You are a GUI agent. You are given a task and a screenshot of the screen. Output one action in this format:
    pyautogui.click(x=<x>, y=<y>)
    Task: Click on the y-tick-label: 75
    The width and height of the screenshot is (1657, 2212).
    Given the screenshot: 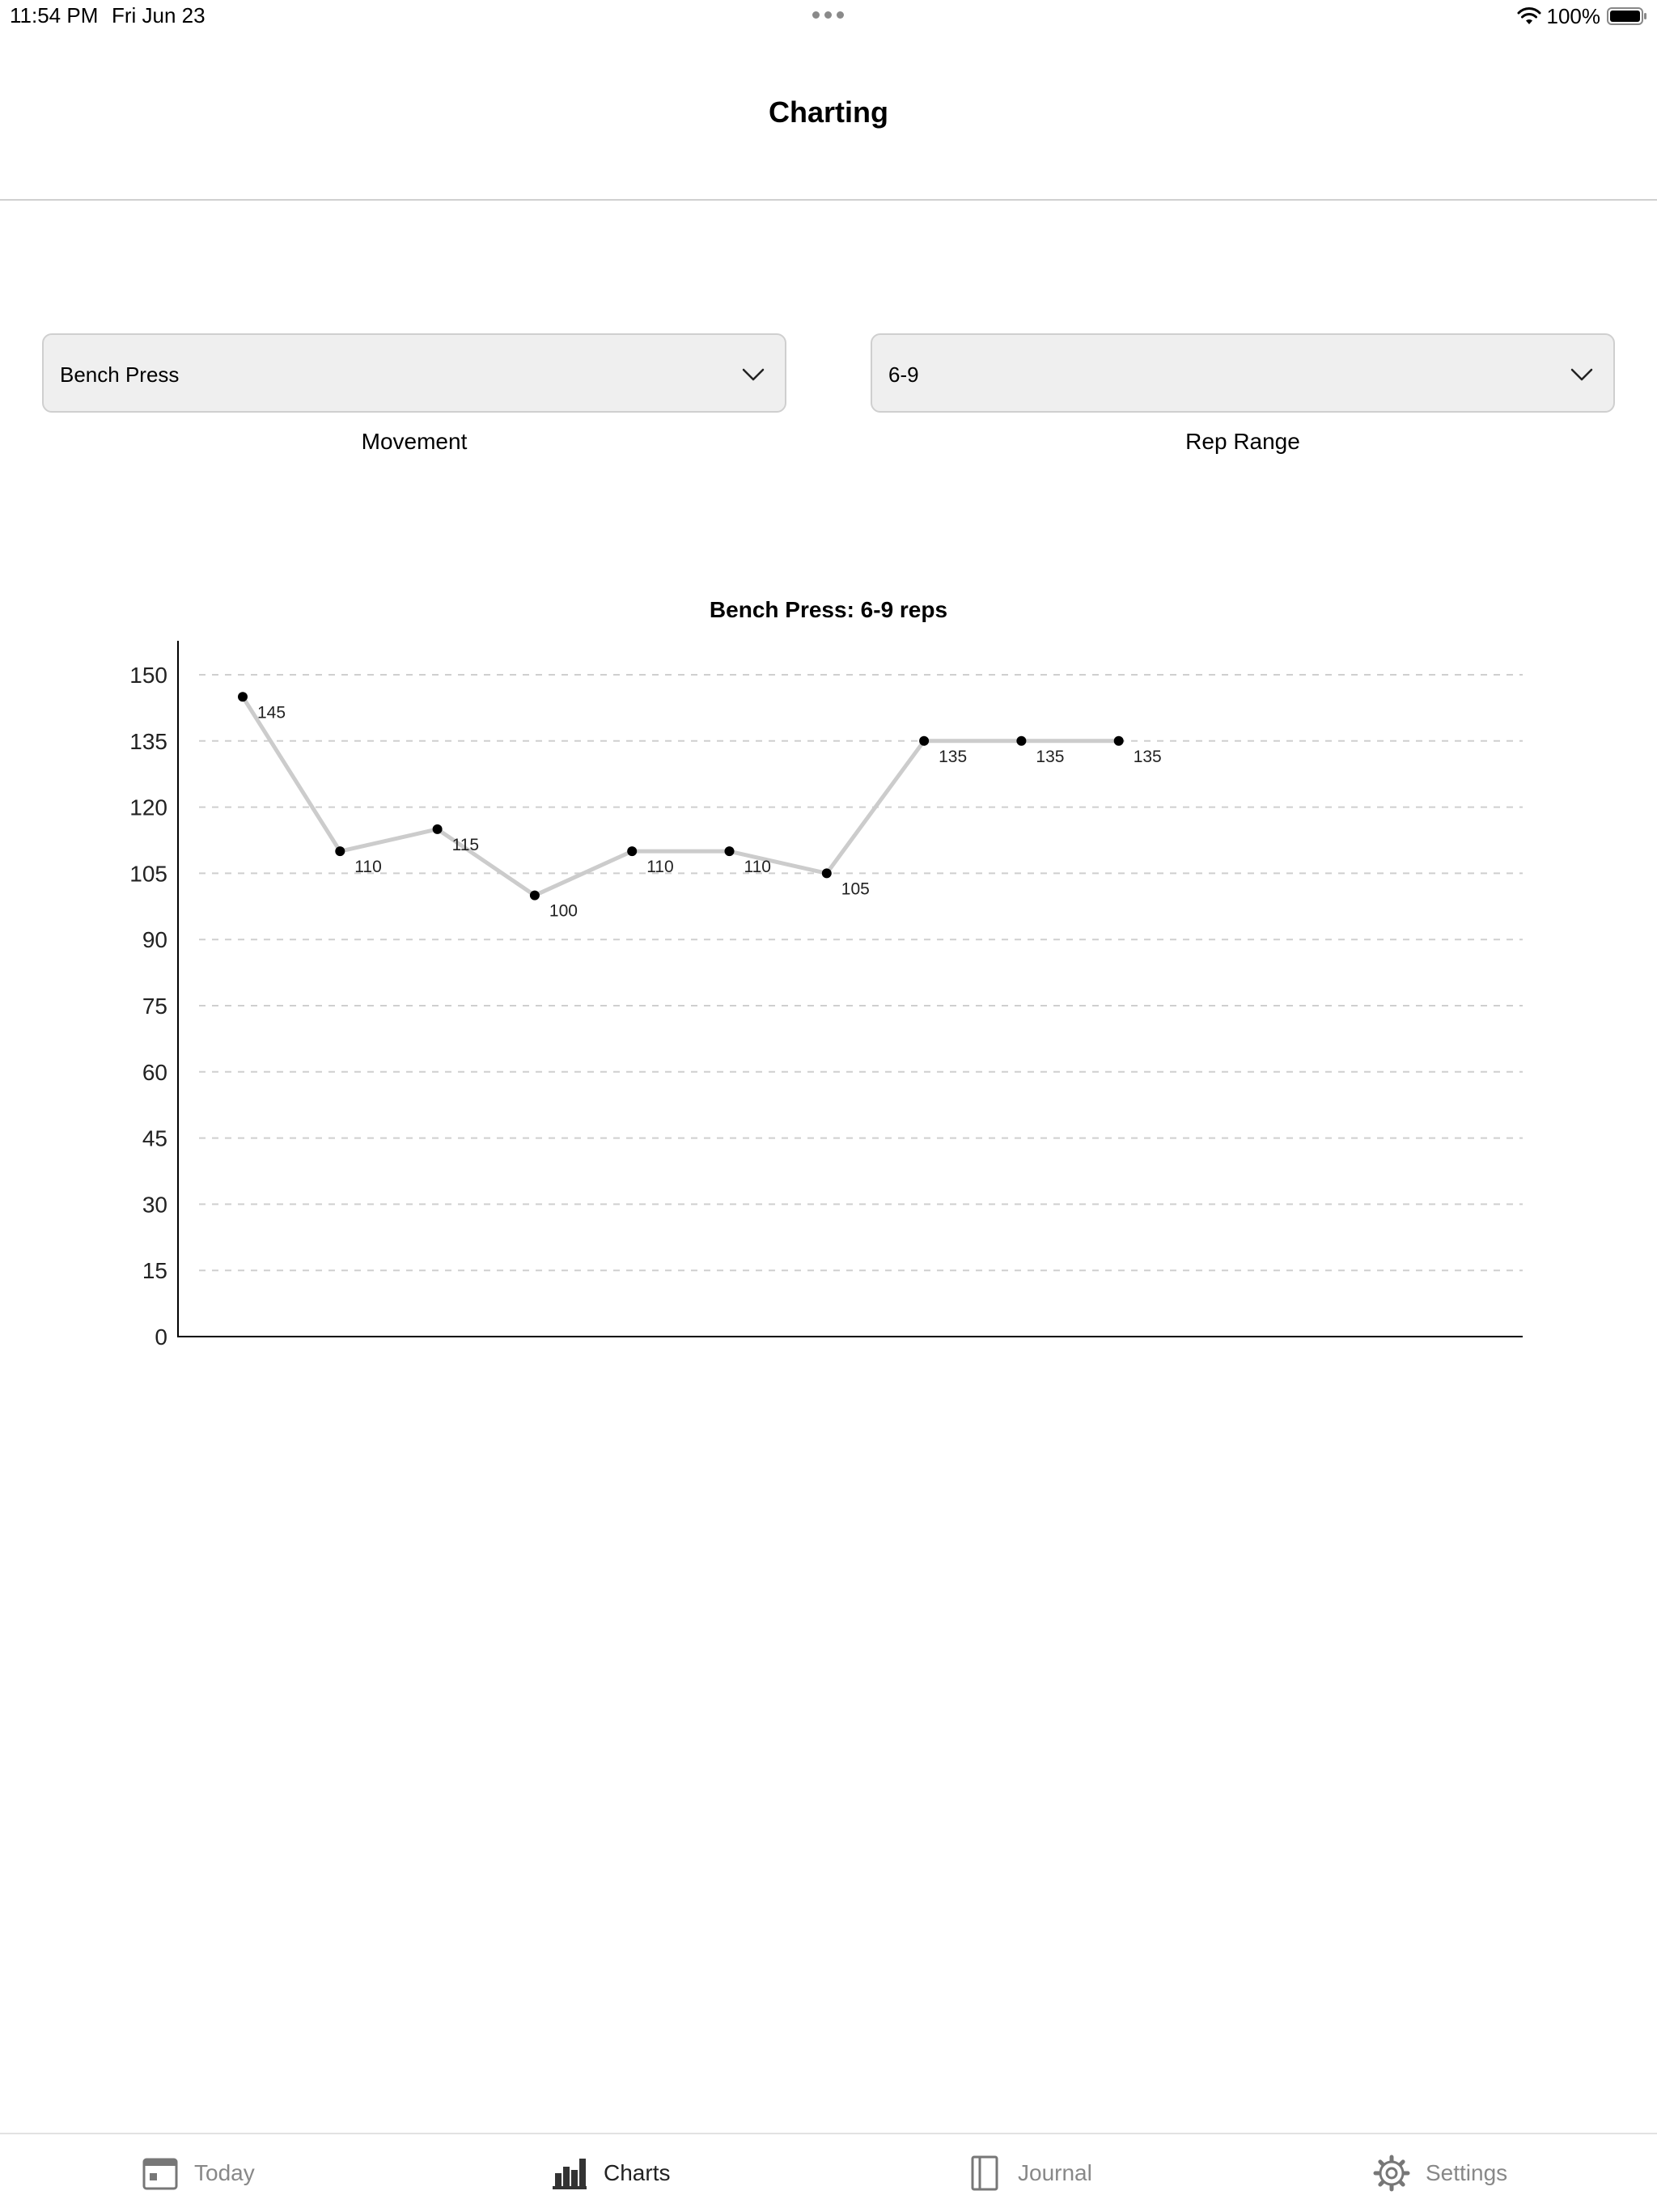 What is the action you would take?
    pyautogui.click(x=154, y=1006)
    